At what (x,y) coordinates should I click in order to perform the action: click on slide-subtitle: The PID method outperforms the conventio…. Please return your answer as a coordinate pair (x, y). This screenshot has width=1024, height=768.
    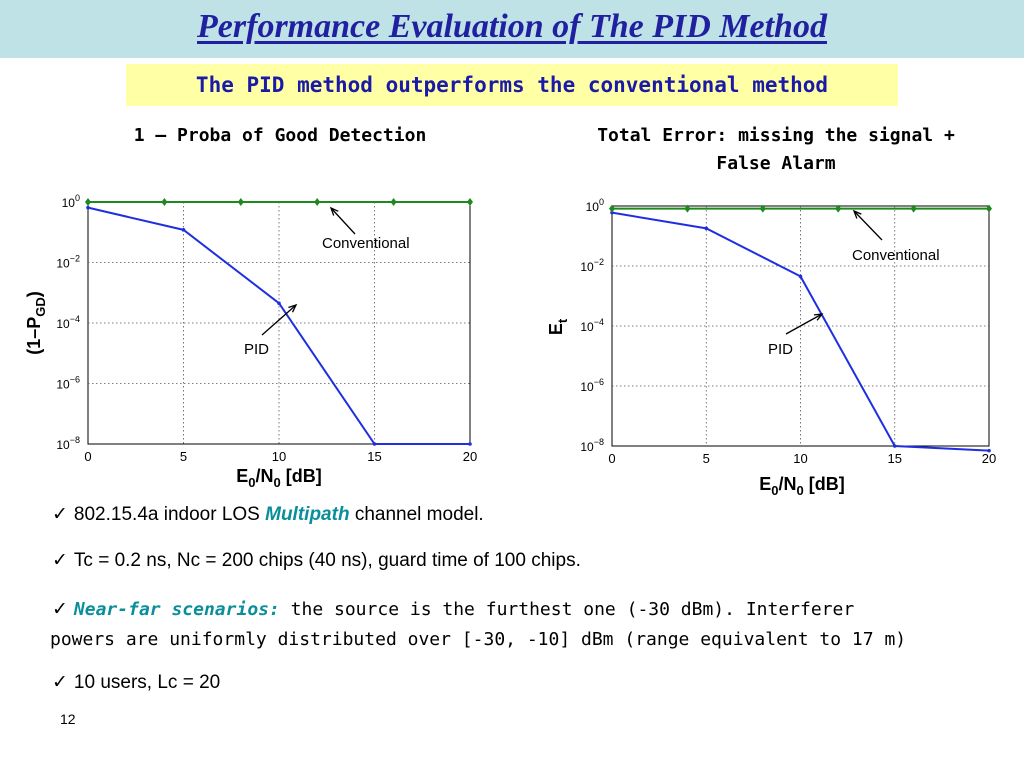
    Looking at the image, I should click on (512, 85).